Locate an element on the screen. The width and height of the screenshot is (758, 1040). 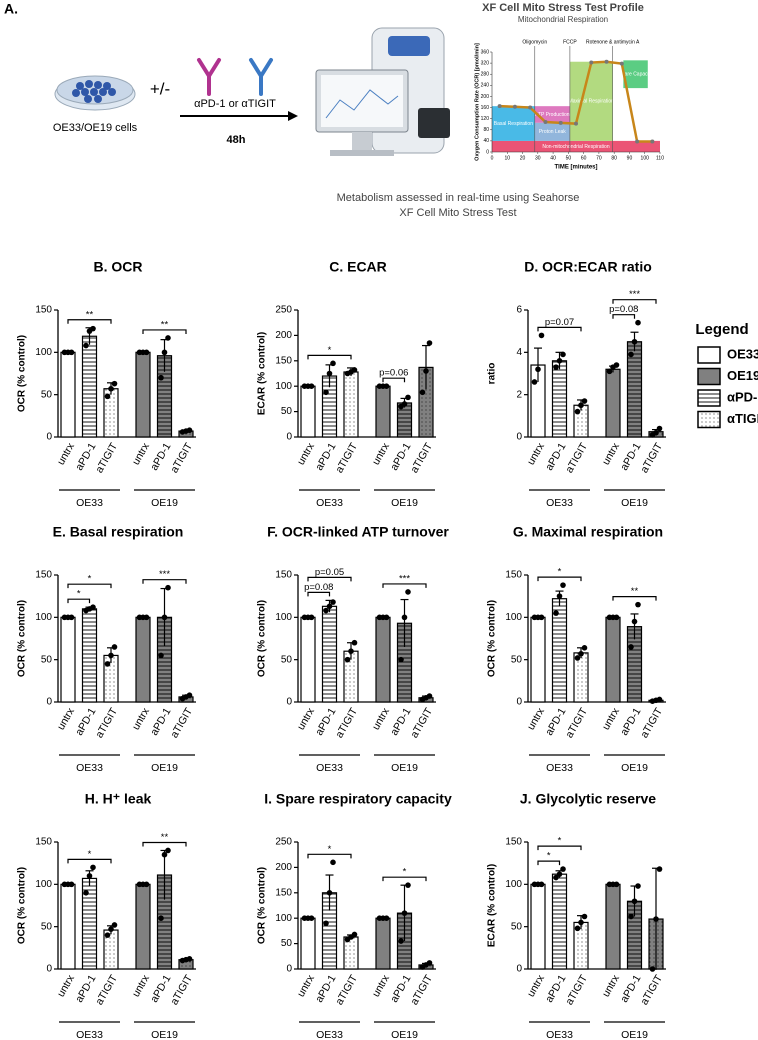
y-axis-label: OCR (% control) is located at coordinates (22, 905).